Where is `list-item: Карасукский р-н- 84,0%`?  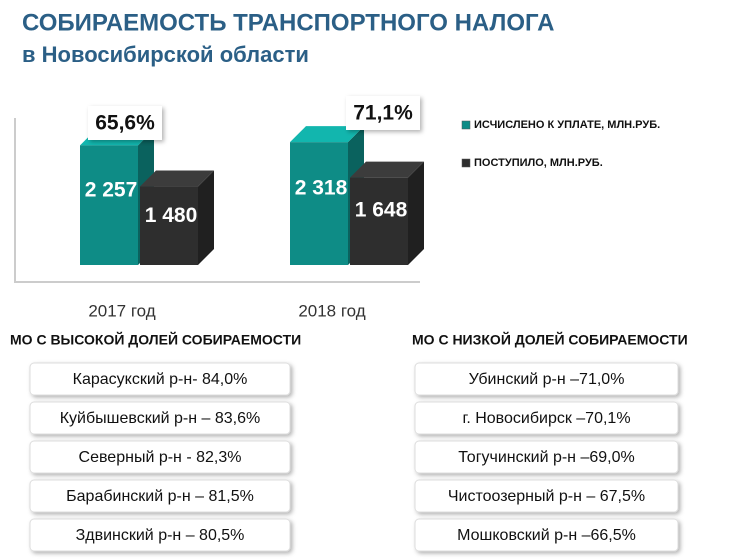 list-item: Карасукский р-н- 84,0% is located at coordinates (160, 379).